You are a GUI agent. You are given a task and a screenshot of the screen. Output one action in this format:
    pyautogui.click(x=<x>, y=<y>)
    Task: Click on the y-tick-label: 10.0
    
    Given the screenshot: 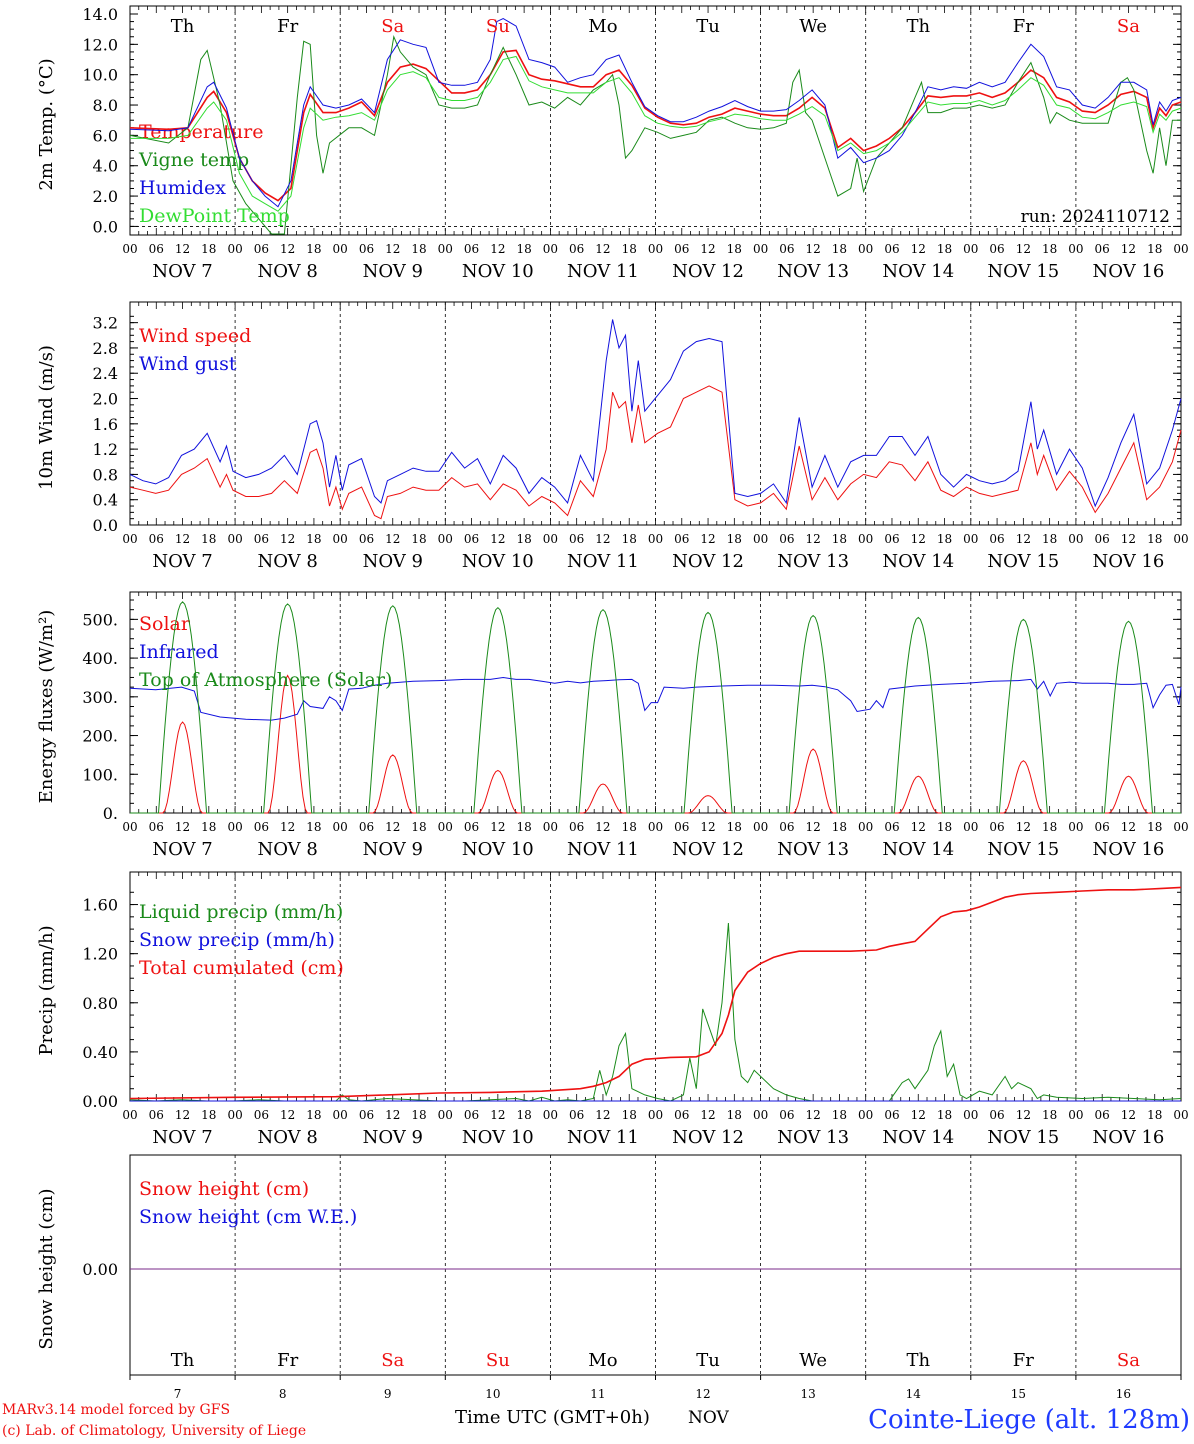 What is the action you would take?
    pyautogui.click(x=100, y=75)
    